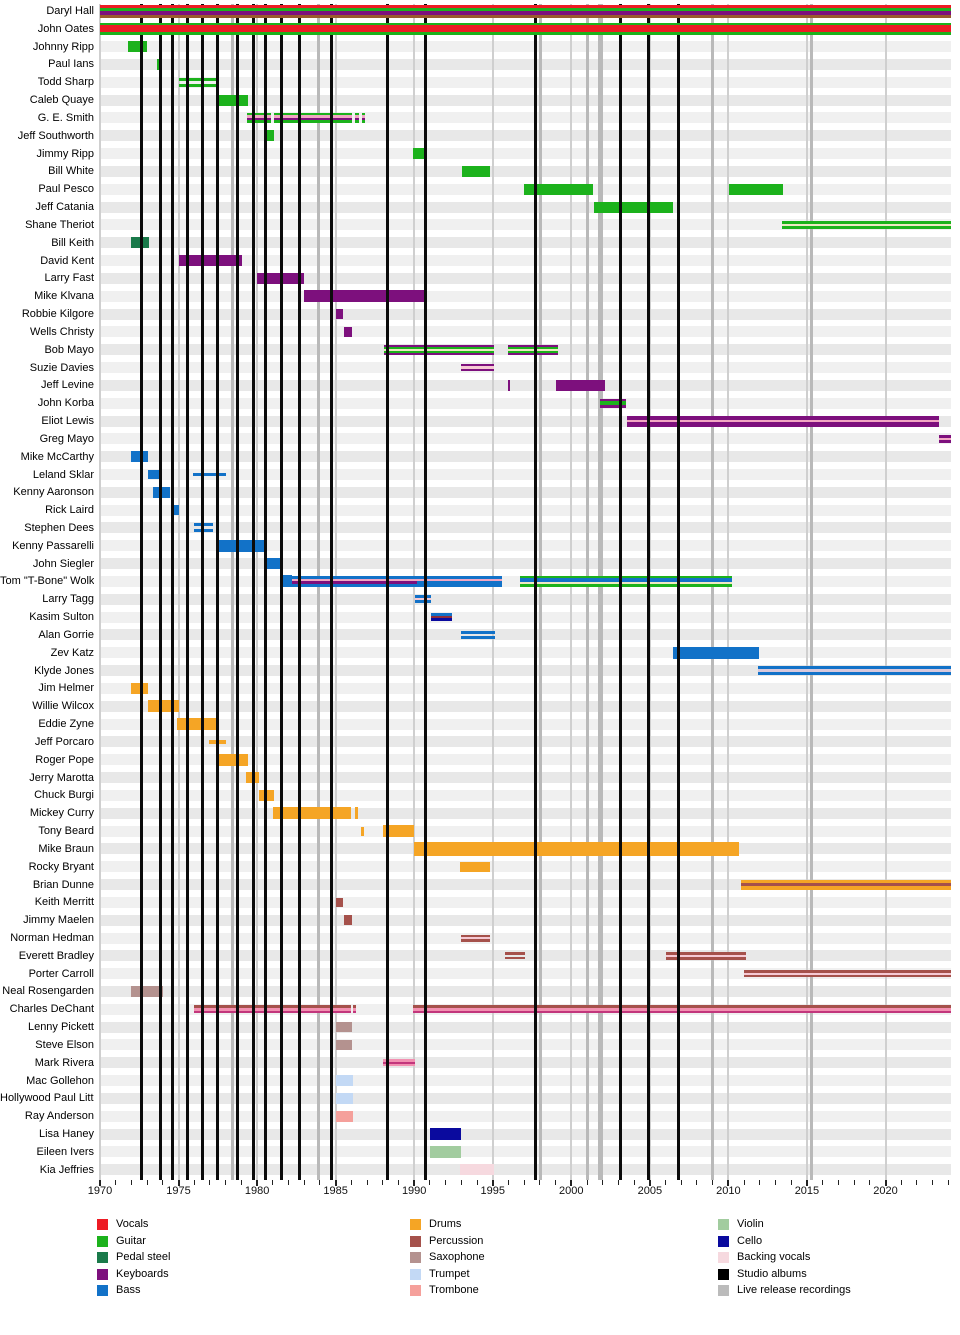 The height and width of the screenshot is (1335, 960). What do you see at coordinates (351, 1182) in the screenshot?
I see `axis-tick-1986` at bounding box center [351, 1182].